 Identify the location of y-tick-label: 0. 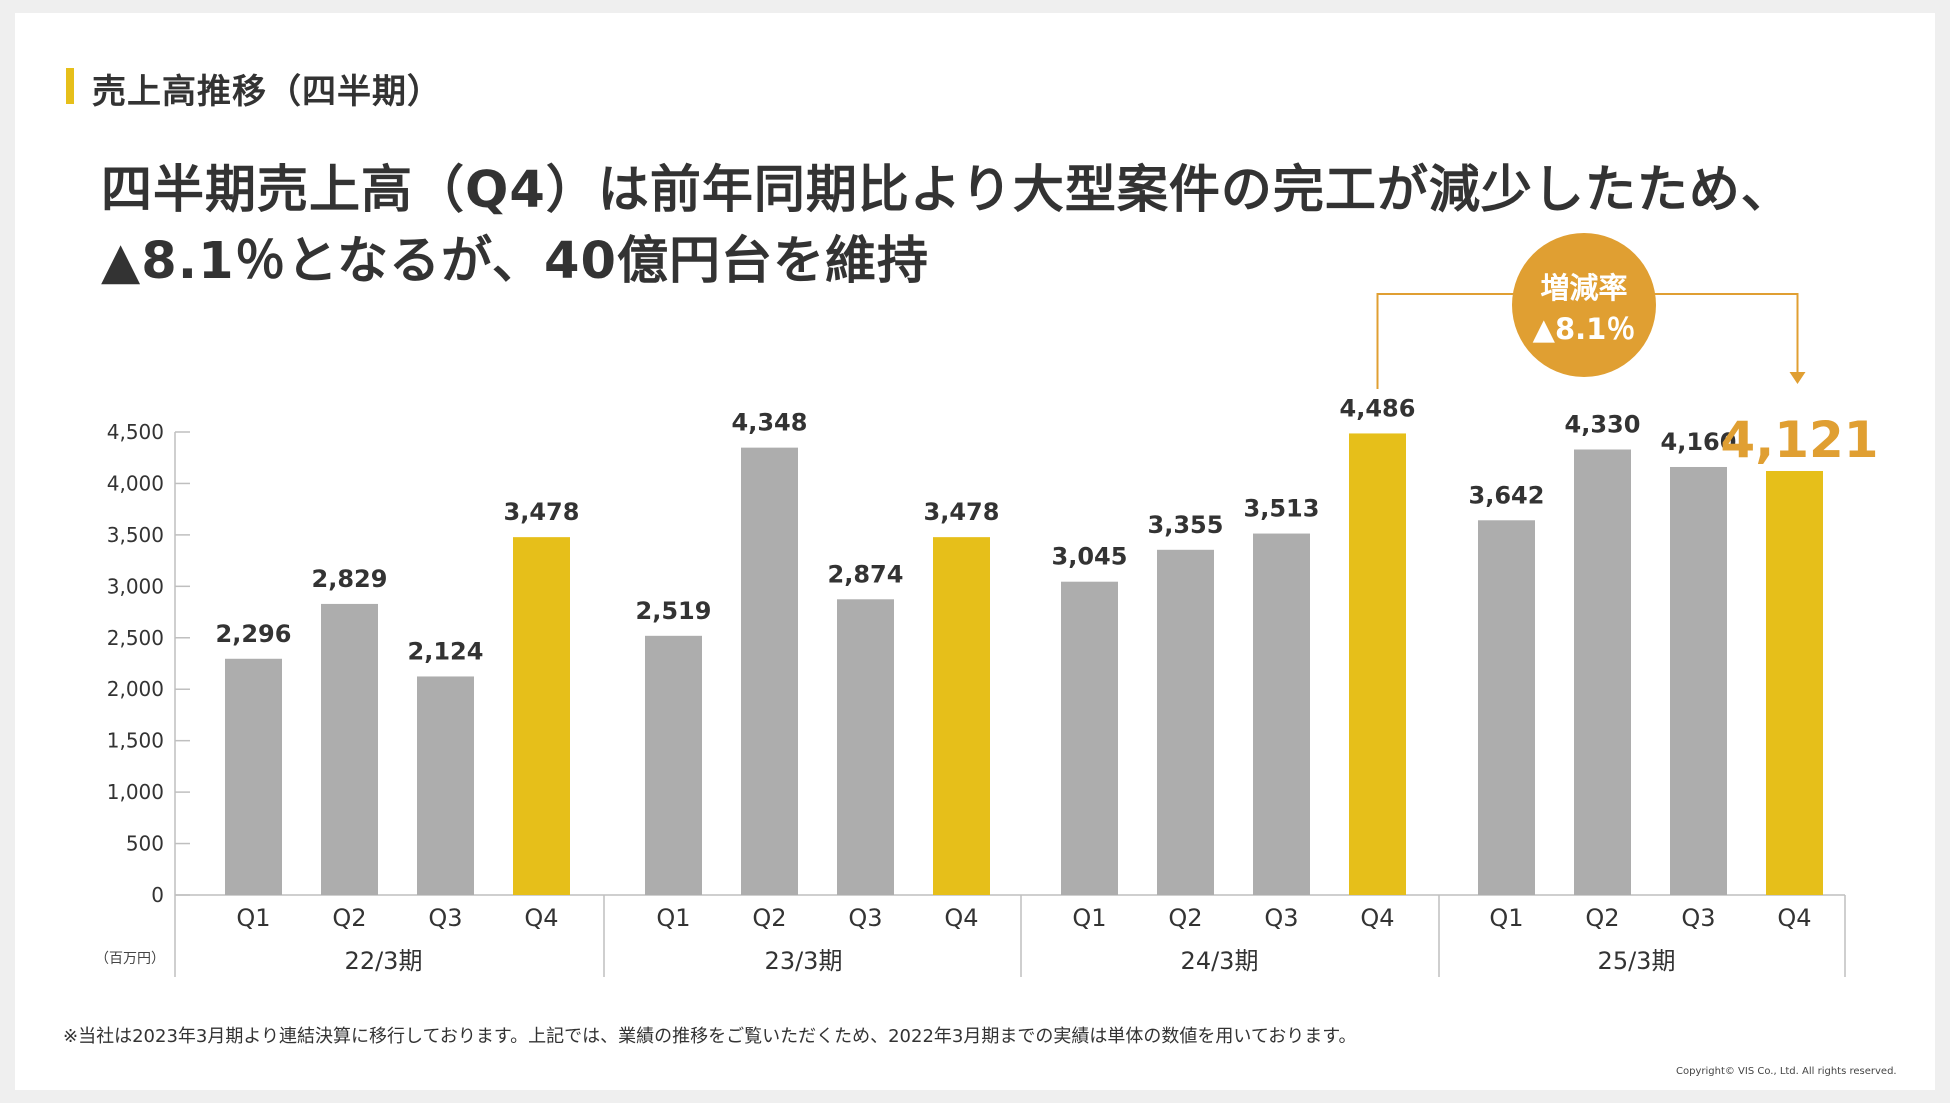
(157, 895).